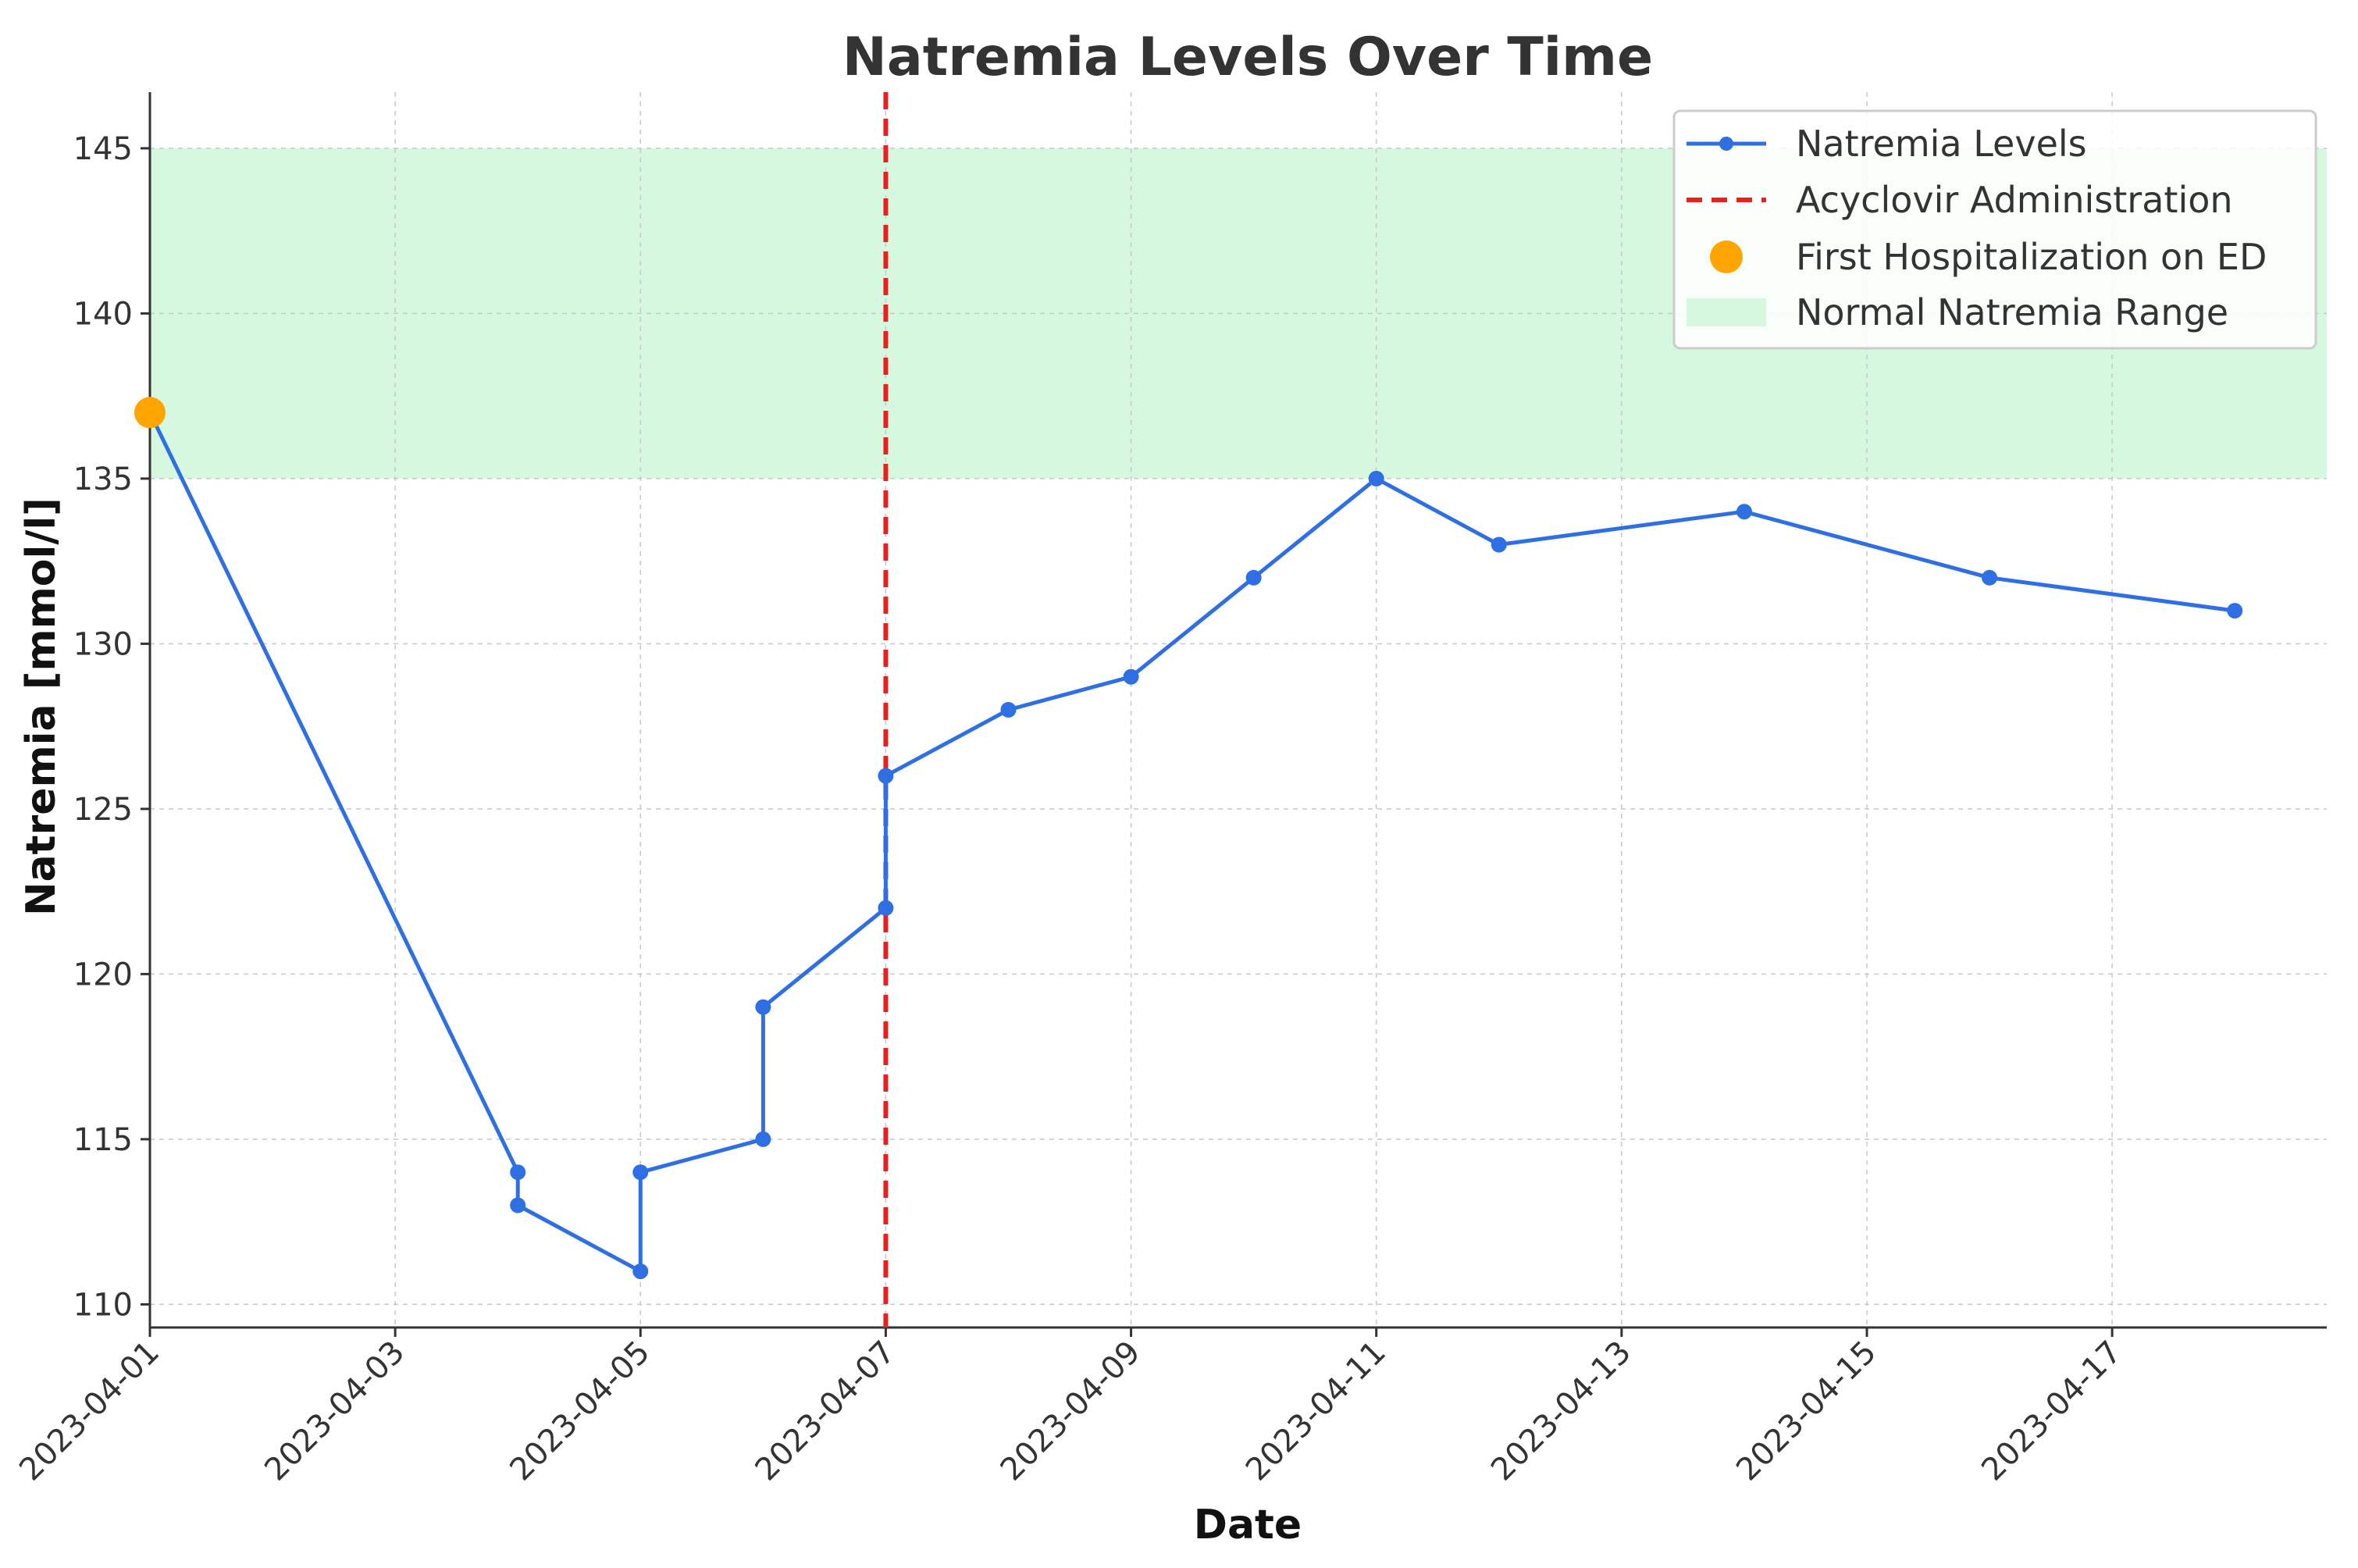 The width and height of the screenshot is (2358, 1568). Describe the element at coordinates (1726, 144) in the screenshot. I see `legend-swatch-natremia-marker` at that location.